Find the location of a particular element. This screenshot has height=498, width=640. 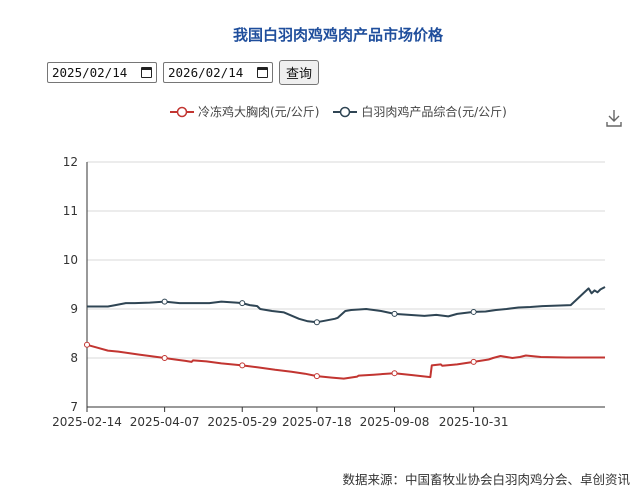

legend-item-composite: 白羽肉鸡产品综合(元/公斤) is located at coordinates (420, 111).